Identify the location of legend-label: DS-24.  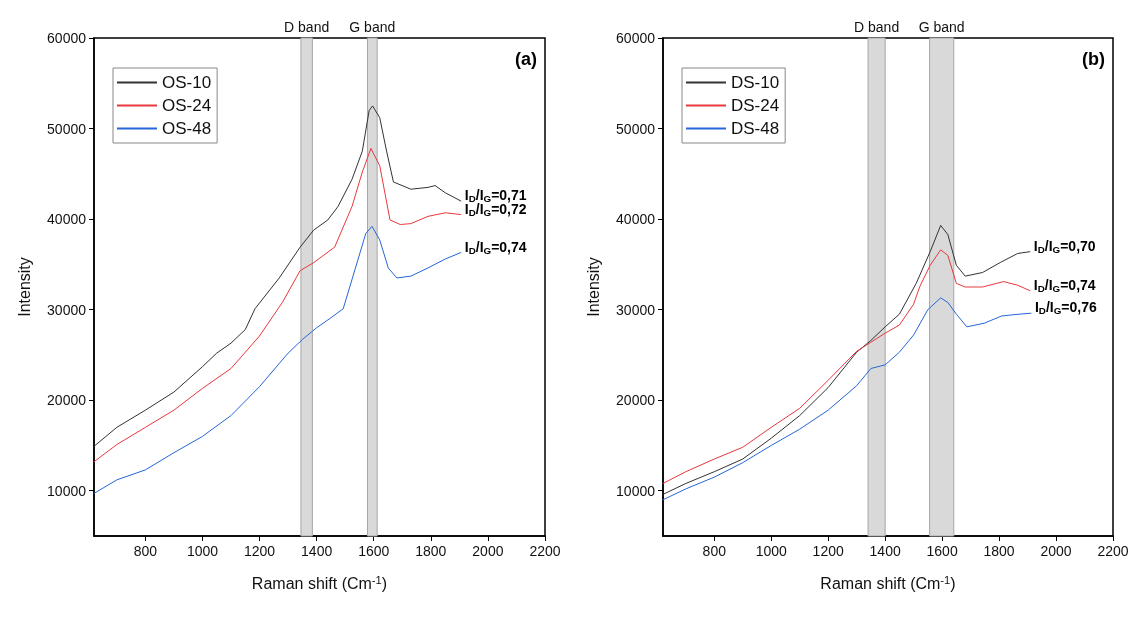
(755, 105).